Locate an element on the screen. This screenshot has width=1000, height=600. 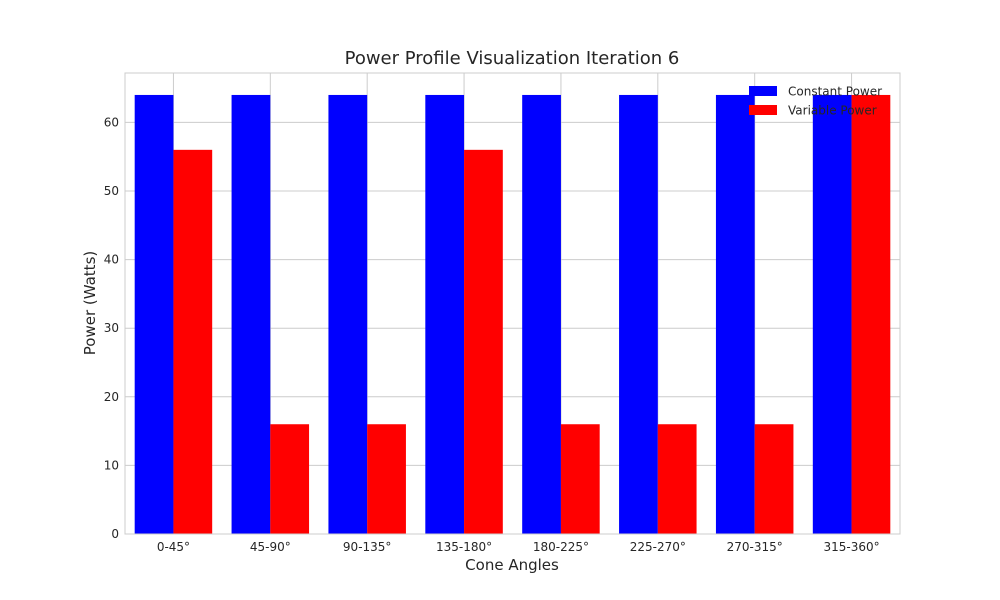
x-tick-label: 90-135° is located at coordinates (367, 547).